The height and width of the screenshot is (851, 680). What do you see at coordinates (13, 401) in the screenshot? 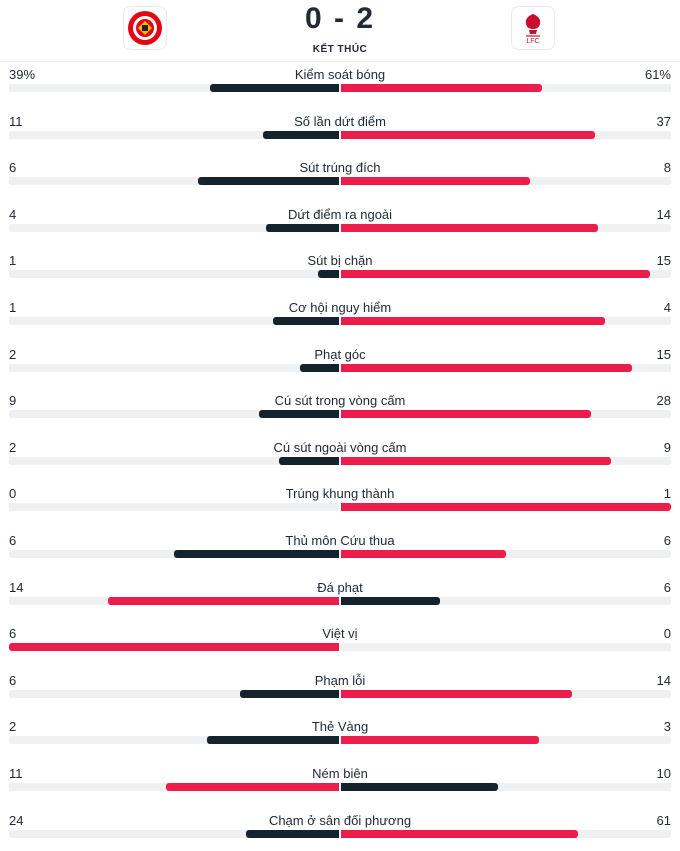
I see `stat-home-value: 9` at bounding box center [13, 401].